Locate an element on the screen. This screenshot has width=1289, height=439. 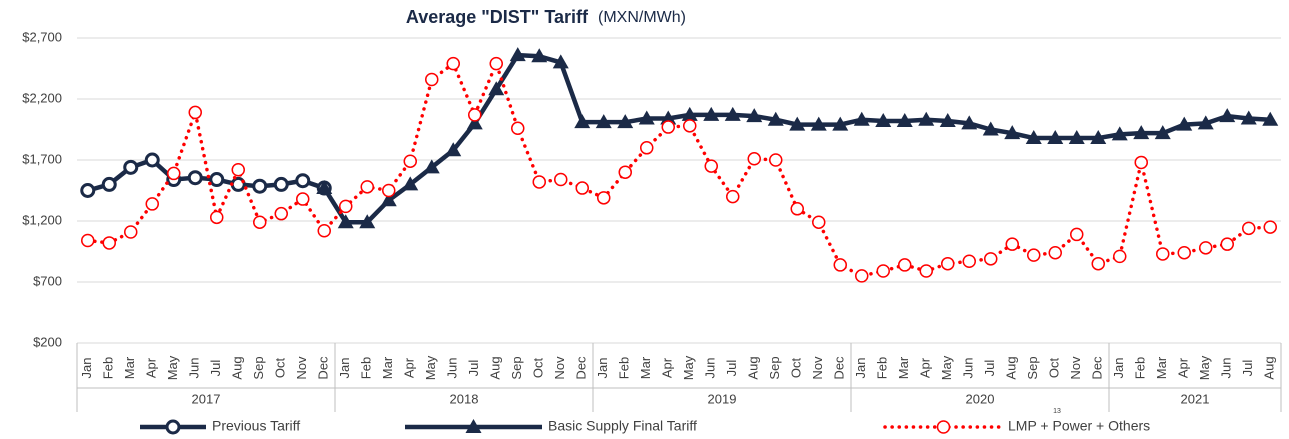
x-group-label: 2021 is located at coordinates (1195, 398).